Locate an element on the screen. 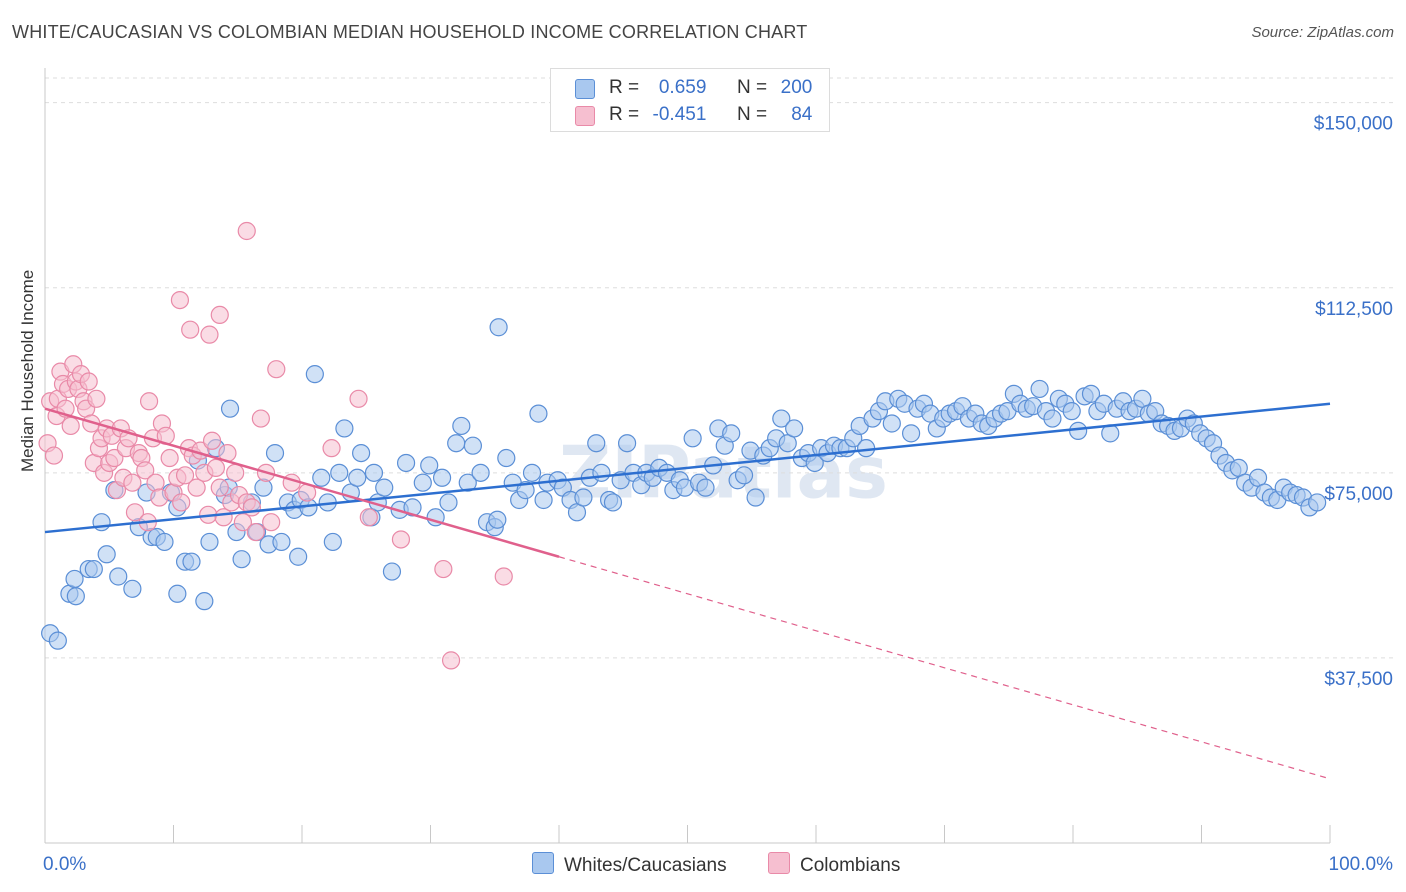  legend-label-colombians: Colombians is located at coordinates (850, 865).